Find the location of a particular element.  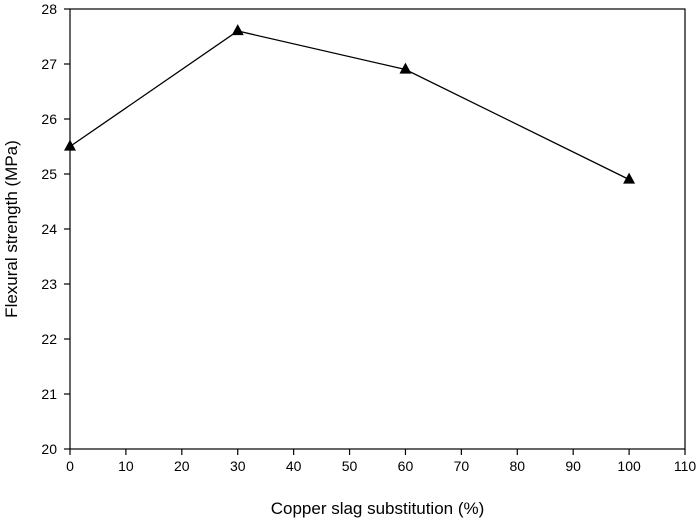

y-tick-label: 25 is located at coordinates (49, 174).